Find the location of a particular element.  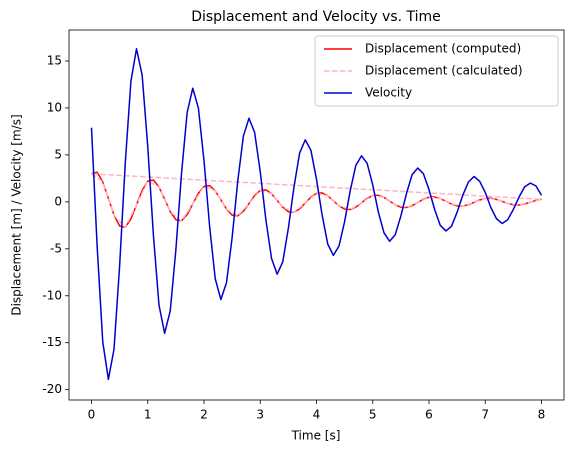

y-tick-label: 0 is located at coordinates (58, 201).